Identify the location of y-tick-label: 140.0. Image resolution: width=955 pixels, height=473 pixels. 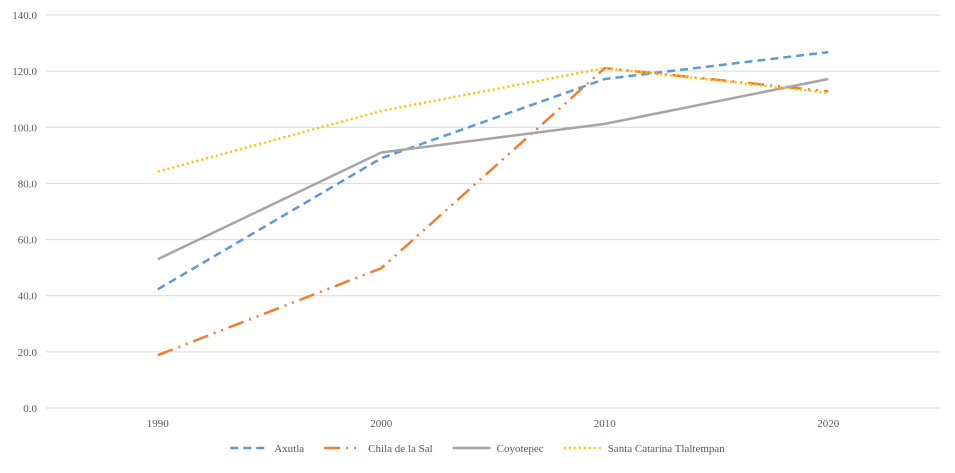
(24, 16).